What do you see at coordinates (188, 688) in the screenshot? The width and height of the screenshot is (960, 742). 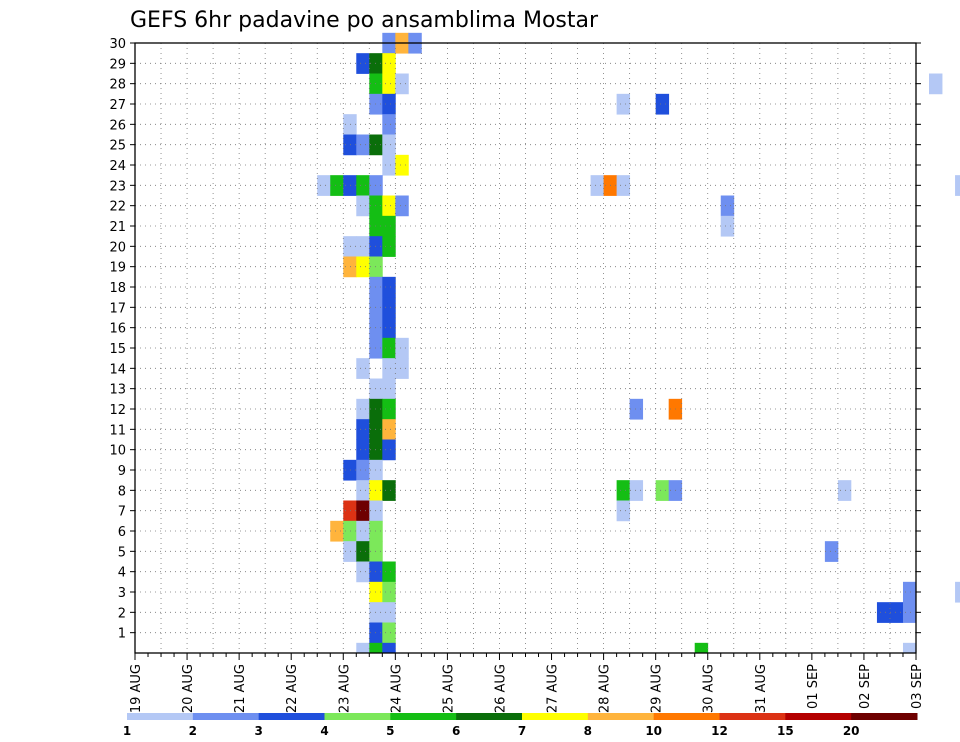 I see `x-tick-label: 20 AUG` at bounding box center [188, 688].